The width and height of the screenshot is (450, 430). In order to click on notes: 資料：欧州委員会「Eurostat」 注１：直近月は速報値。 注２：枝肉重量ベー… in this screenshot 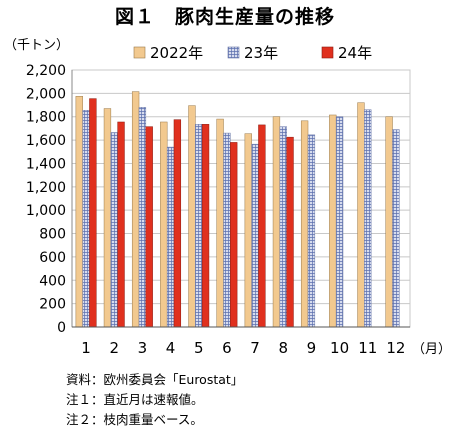, I will do `click(154, 400)`.